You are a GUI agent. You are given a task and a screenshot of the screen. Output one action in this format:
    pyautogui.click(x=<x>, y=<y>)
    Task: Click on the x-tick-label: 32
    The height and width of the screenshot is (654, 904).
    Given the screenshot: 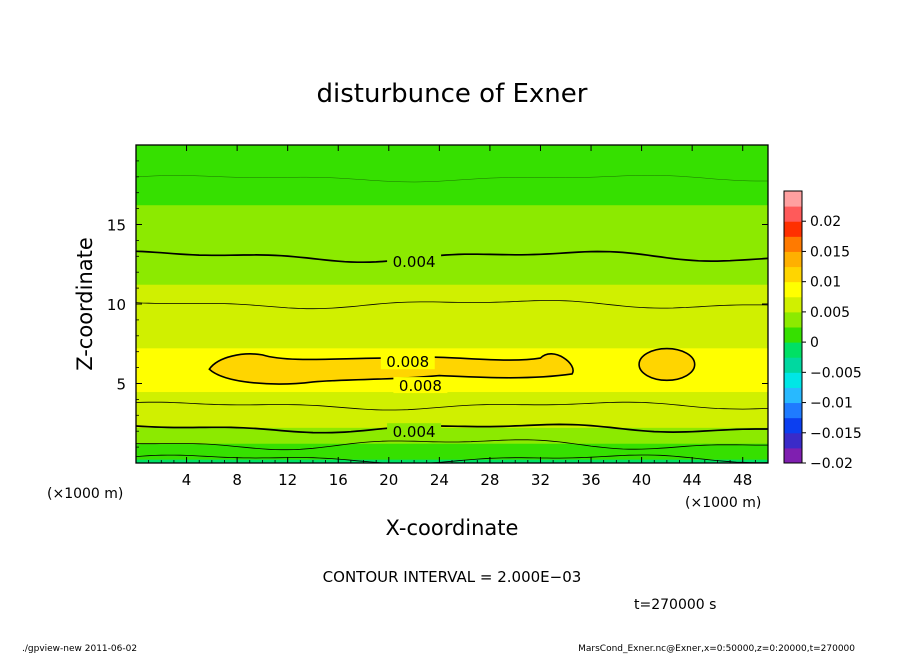 What is the action you would take?
    pyautogui.click(x=540, y=480)
    